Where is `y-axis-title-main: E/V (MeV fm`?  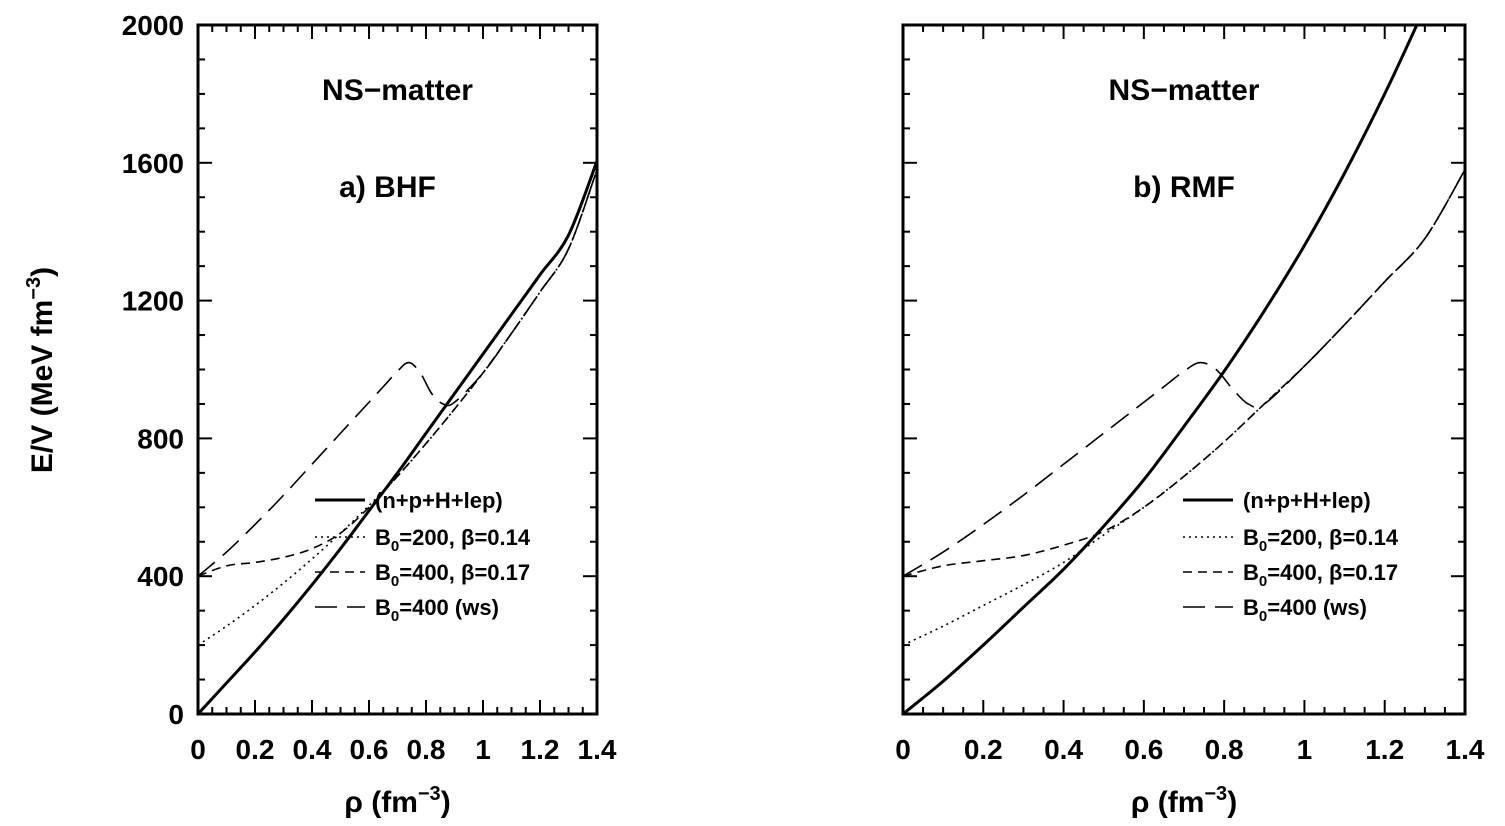 y-axis-title-main: E/V (MeV fm is located at coordinates (42, 386).